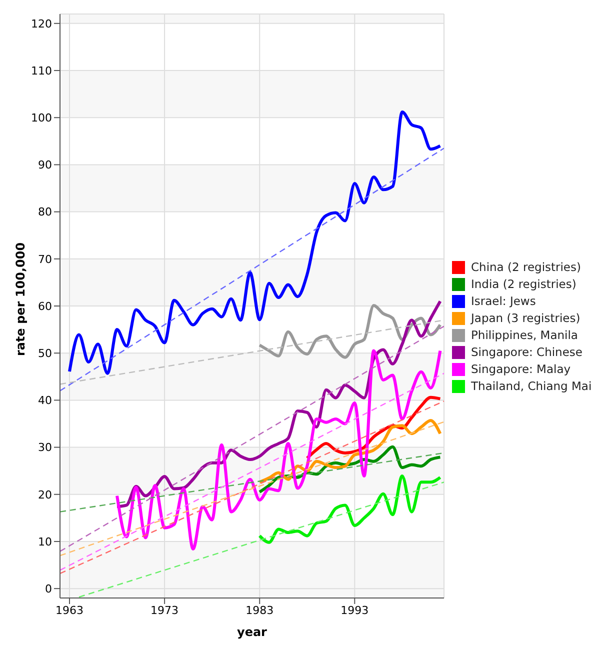 This screenshot has width=598, height=651. What do you see at coordinates (526, 352) in the screenshot?
I see `legend-label: Singapore: Chinese` at bounding box center [526, 352].